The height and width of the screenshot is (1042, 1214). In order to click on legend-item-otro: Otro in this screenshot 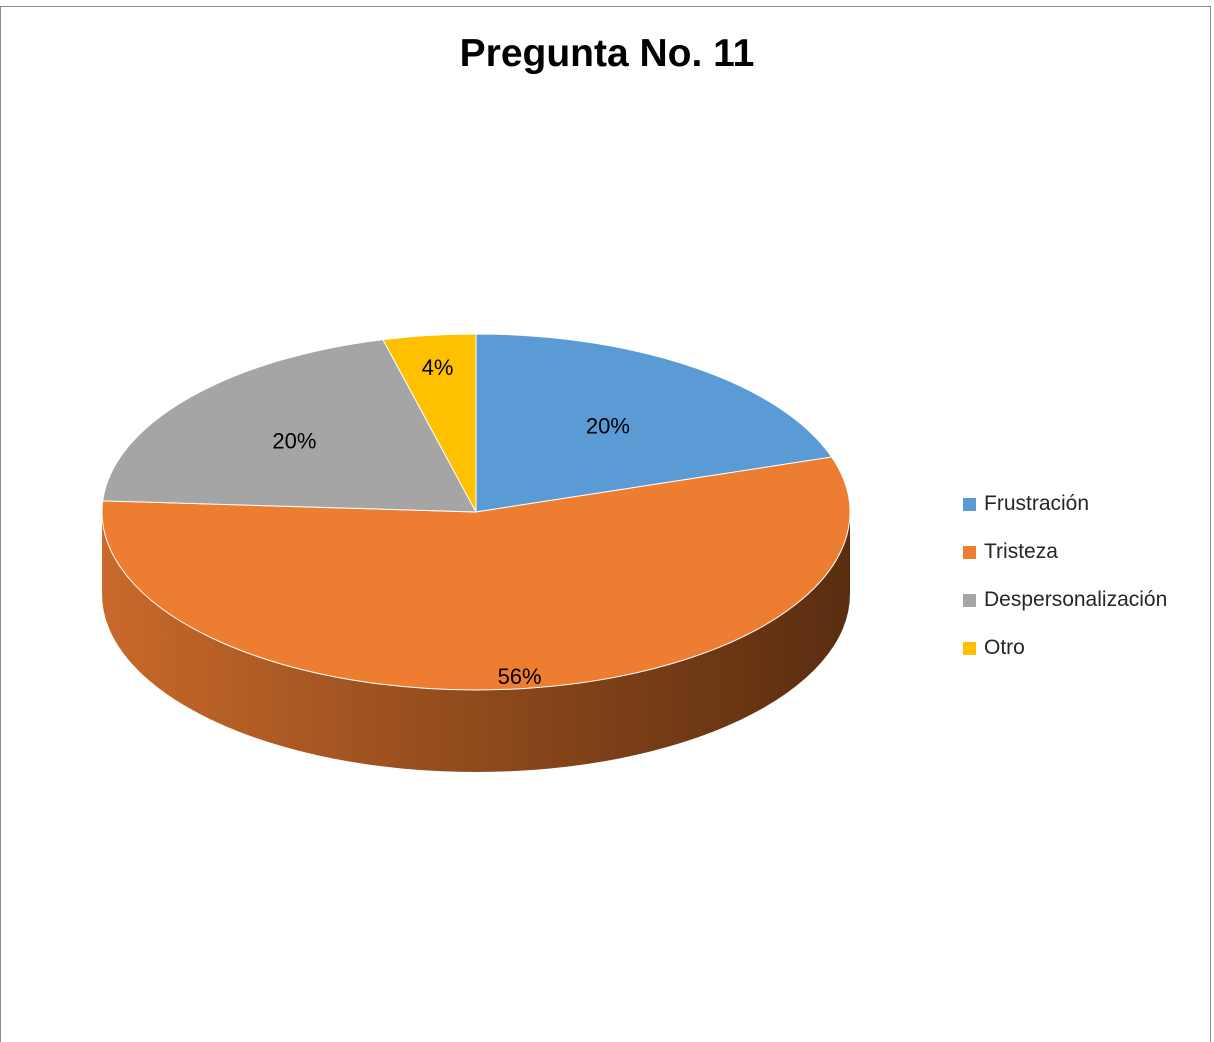, I will do `click(1065, 648)`.